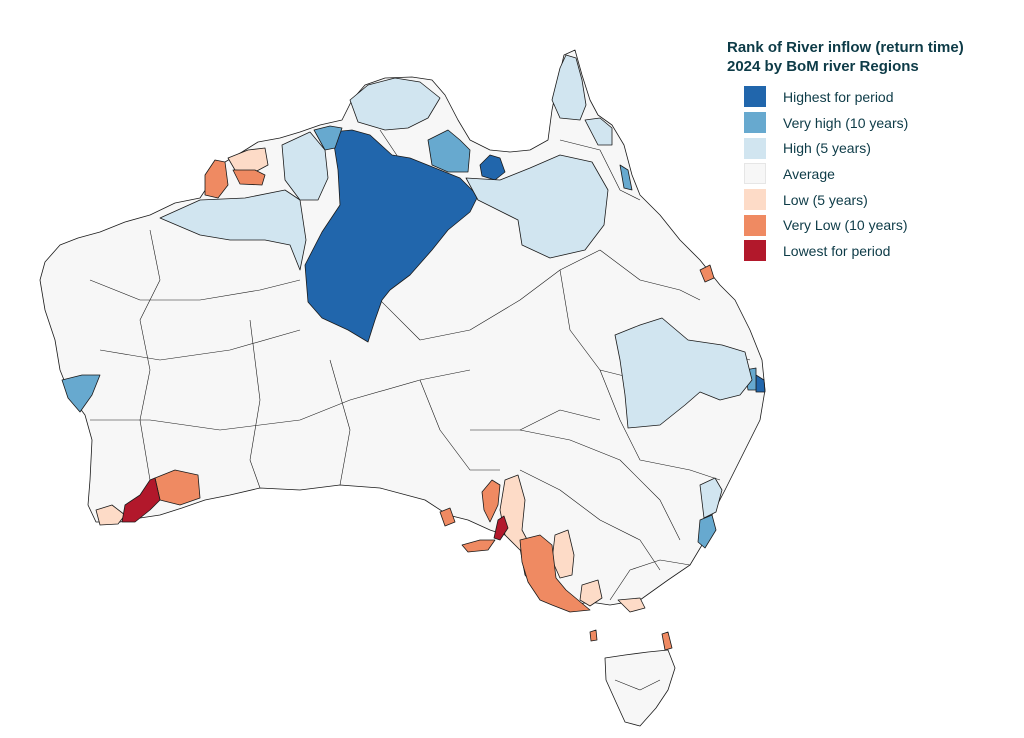  What do you see at coordinates (491, 501) in the screenshot?
I see `region-verylow-yorke` at bounding box center [491, 501].